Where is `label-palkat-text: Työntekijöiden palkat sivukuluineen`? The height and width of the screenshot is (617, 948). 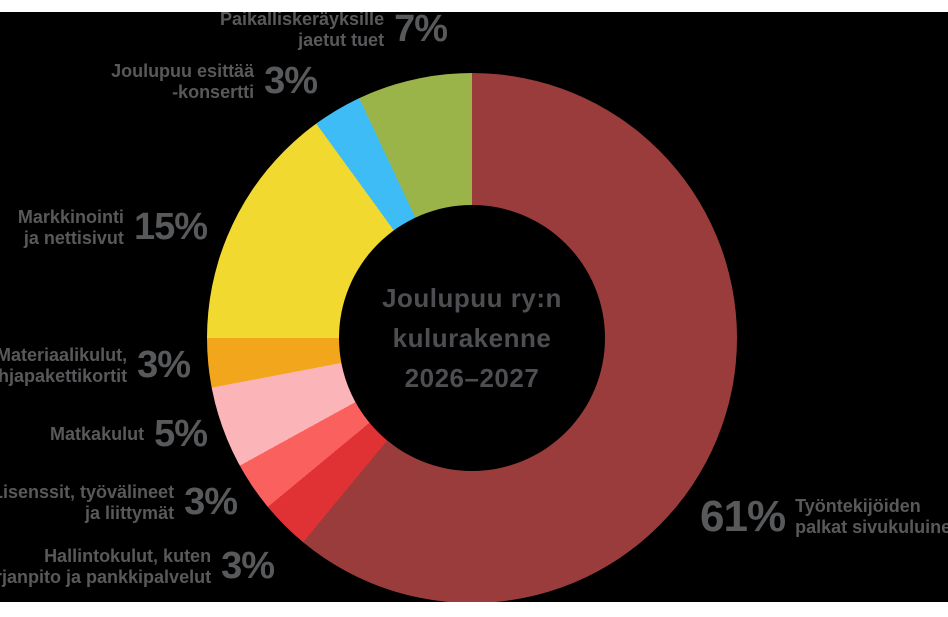
label-palkat-text: Työntekijöiden palkat sivukuluineen is located at coordinates (871, 517).